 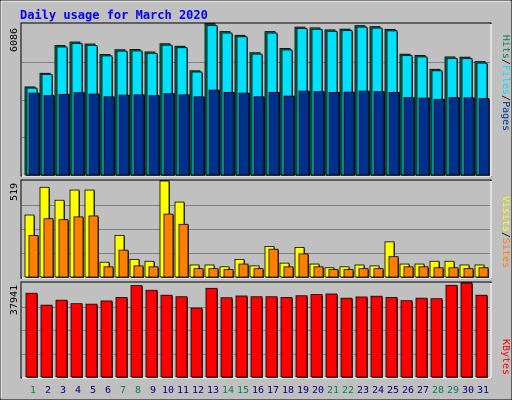 What do you see at coordinates (14, 40) in the screenshot?
I see `hits-max-label: 6086` at bounding box center [14, 40].